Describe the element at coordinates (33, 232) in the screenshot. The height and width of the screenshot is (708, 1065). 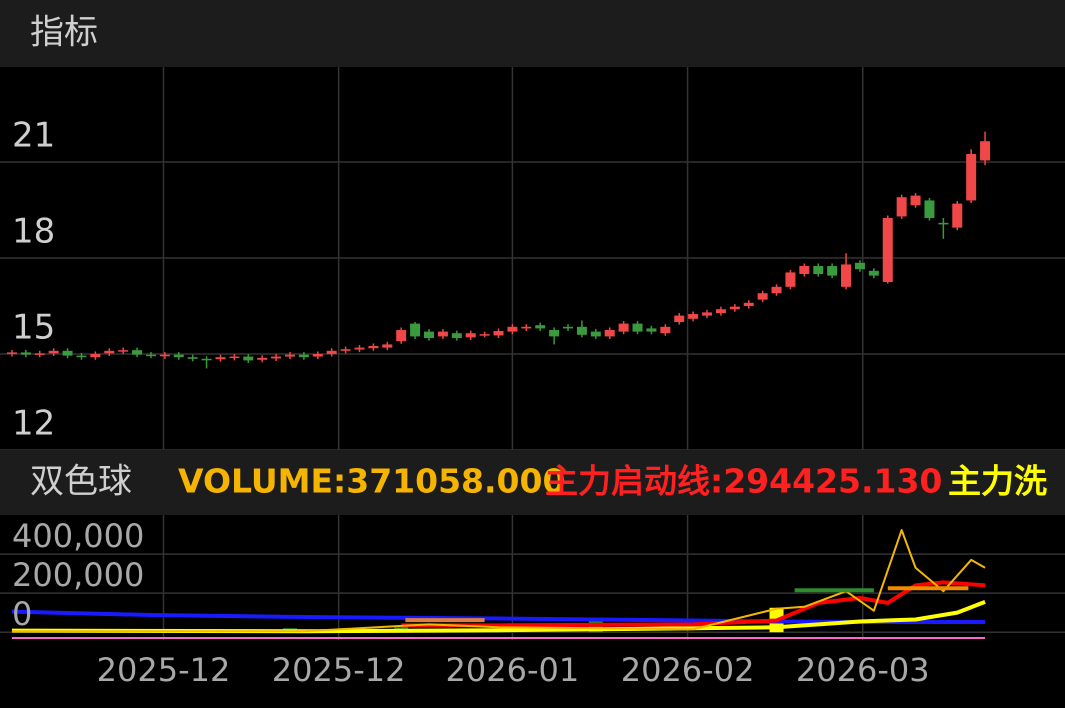
I see `y-tick-label: 18` at that location.